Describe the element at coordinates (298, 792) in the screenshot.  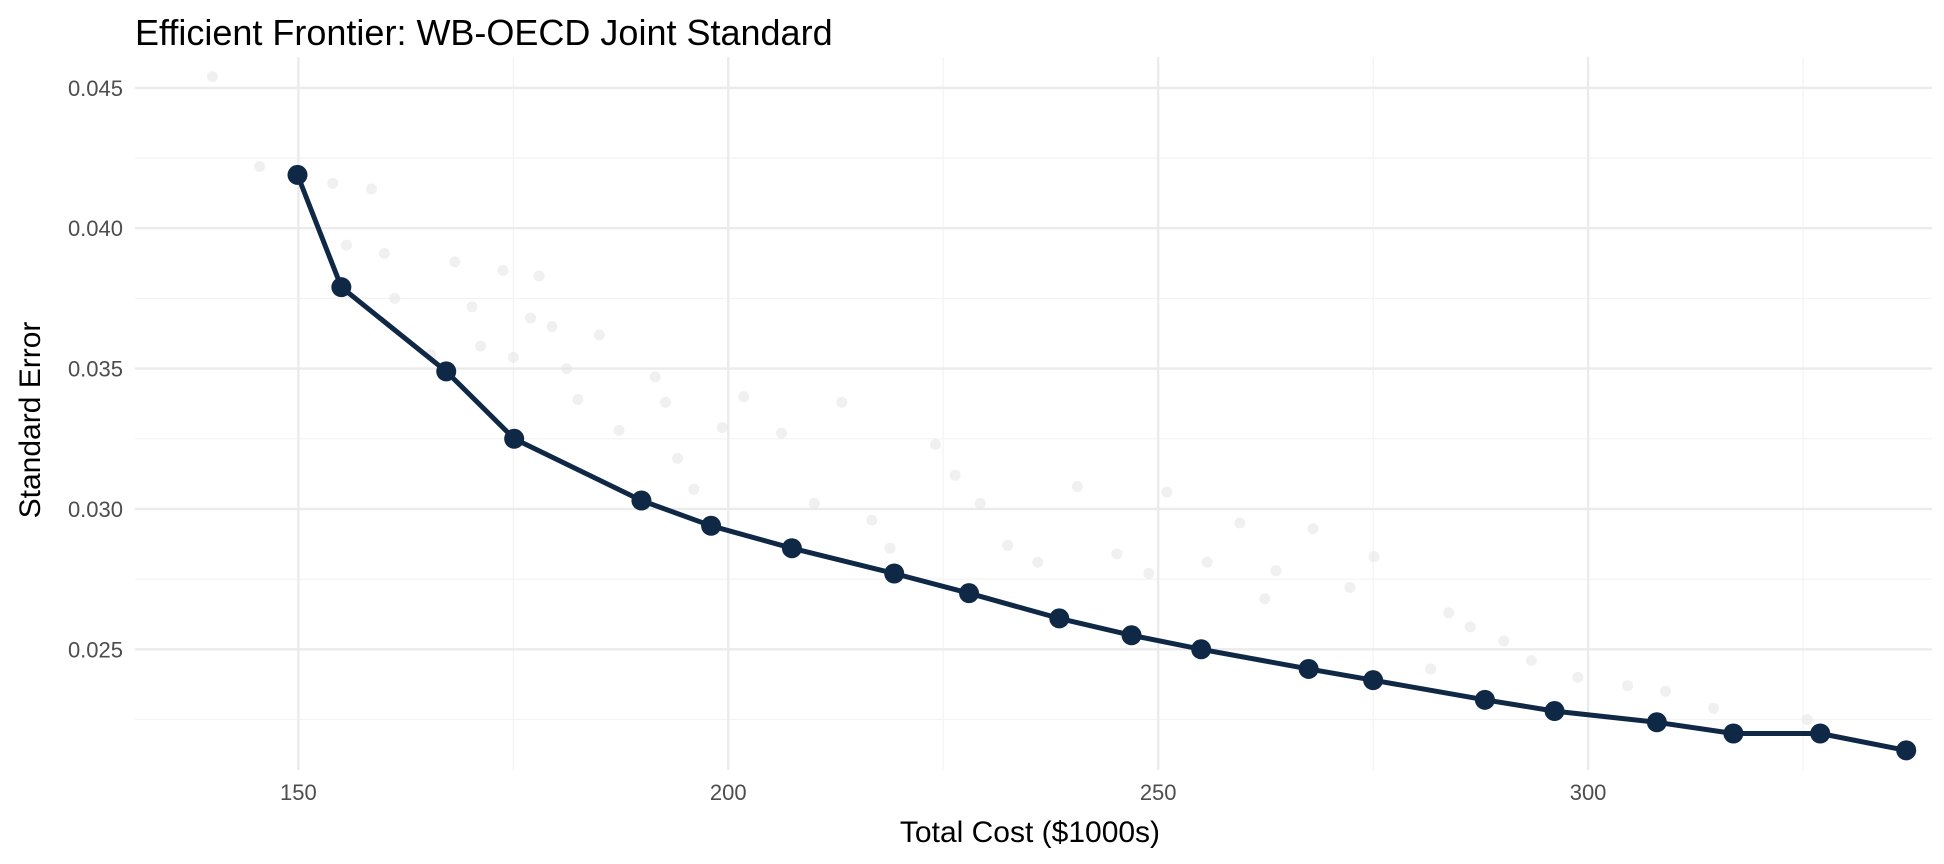
I see `x-tick-label: 150` at that location.